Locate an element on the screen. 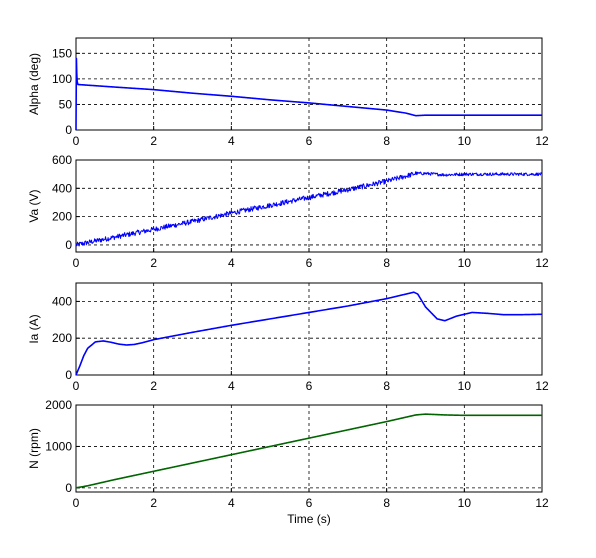 The image size is (596, 558). x-axis-label: Time (s) is located at coordinates (309, 519).